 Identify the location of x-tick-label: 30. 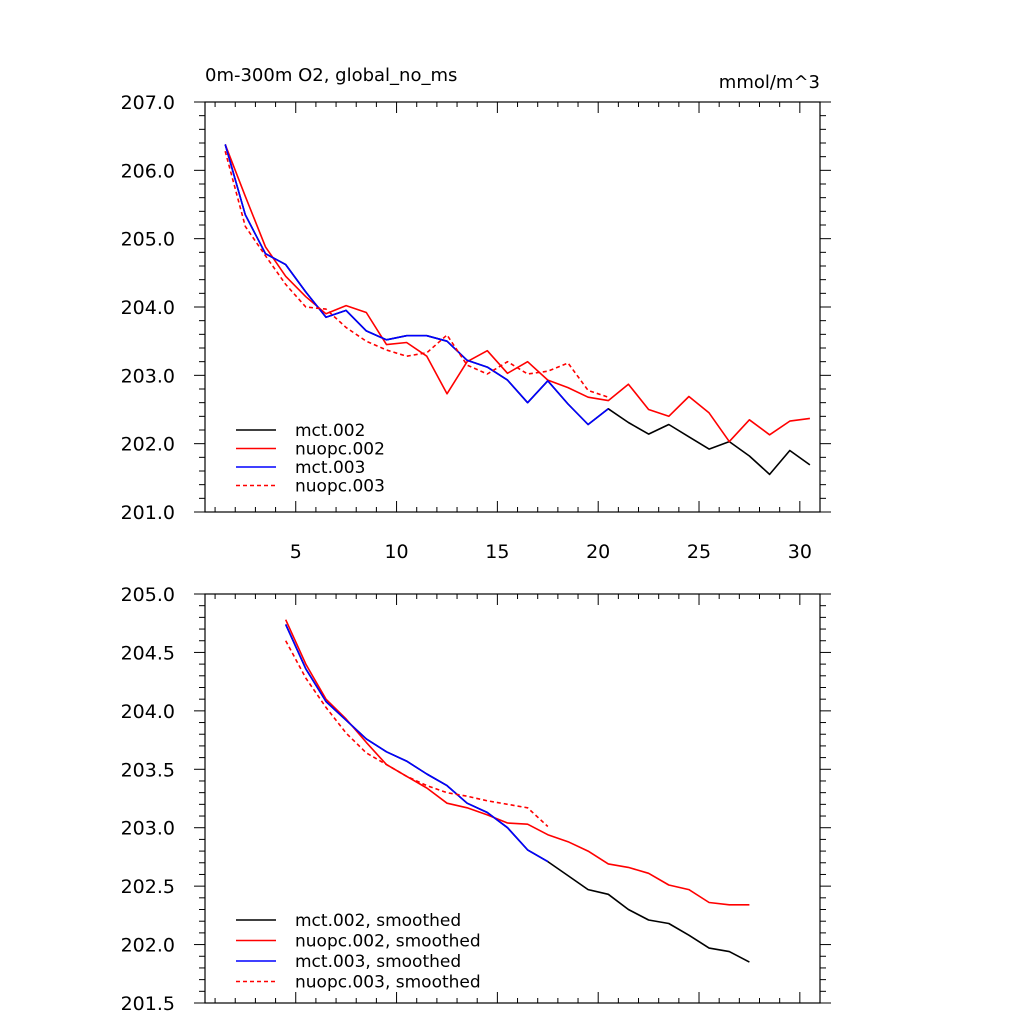
(800, 552).